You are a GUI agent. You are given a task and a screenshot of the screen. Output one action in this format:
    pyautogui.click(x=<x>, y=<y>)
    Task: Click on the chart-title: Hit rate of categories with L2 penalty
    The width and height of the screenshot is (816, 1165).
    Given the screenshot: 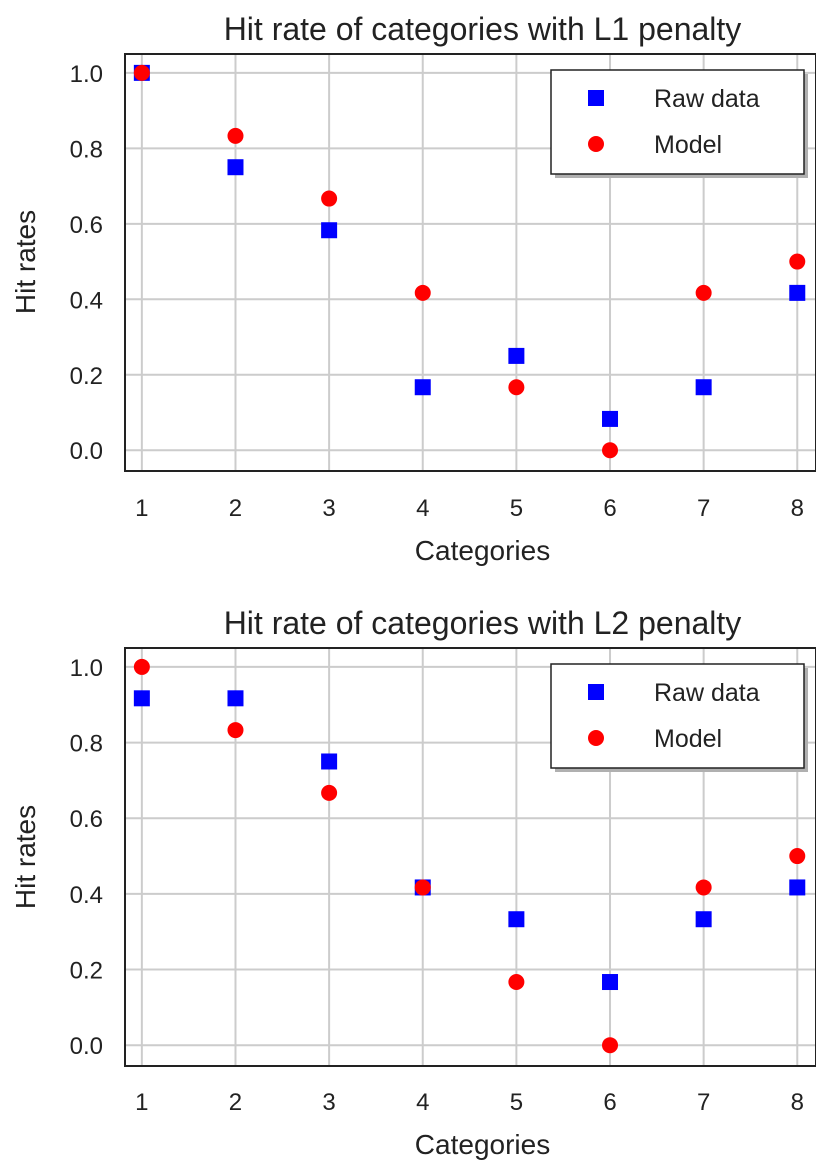 What is the action you would take?
    pyautogui.click(x=483, y=623)
    